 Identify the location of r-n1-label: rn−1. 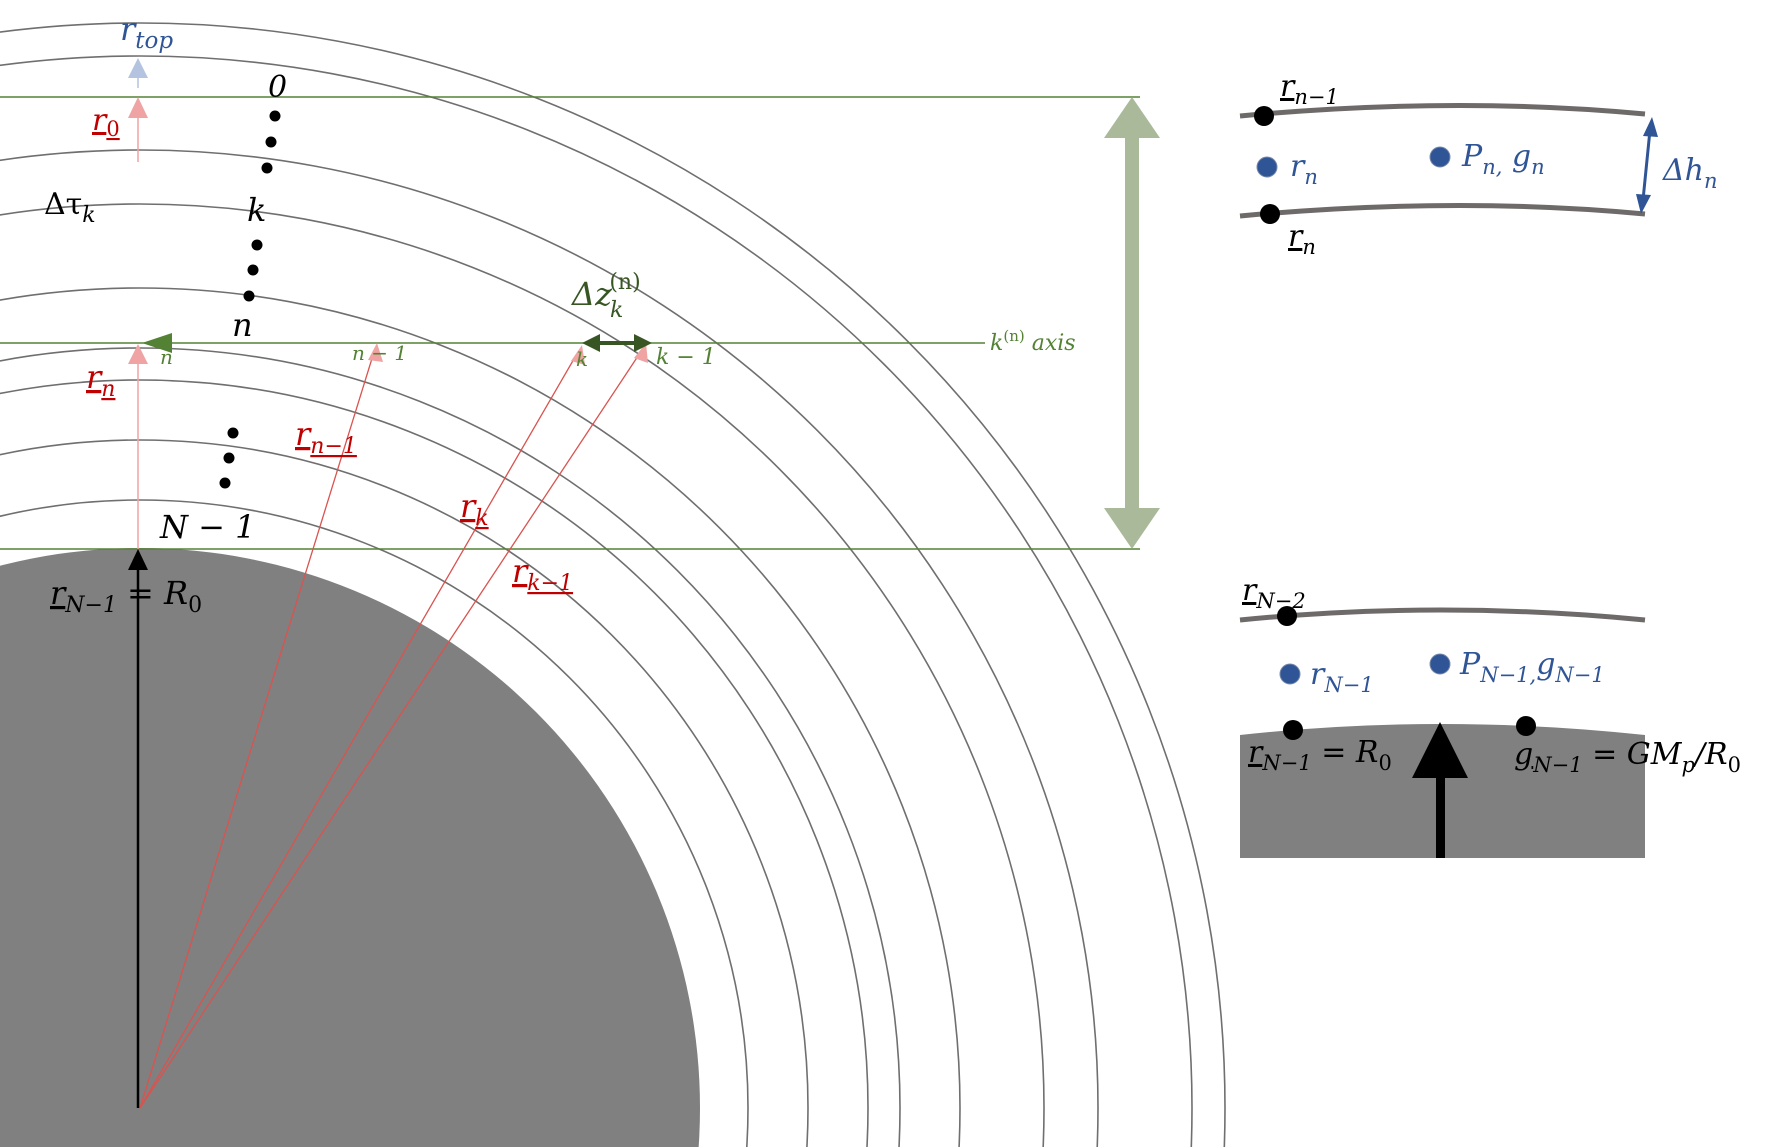
(326, 437).